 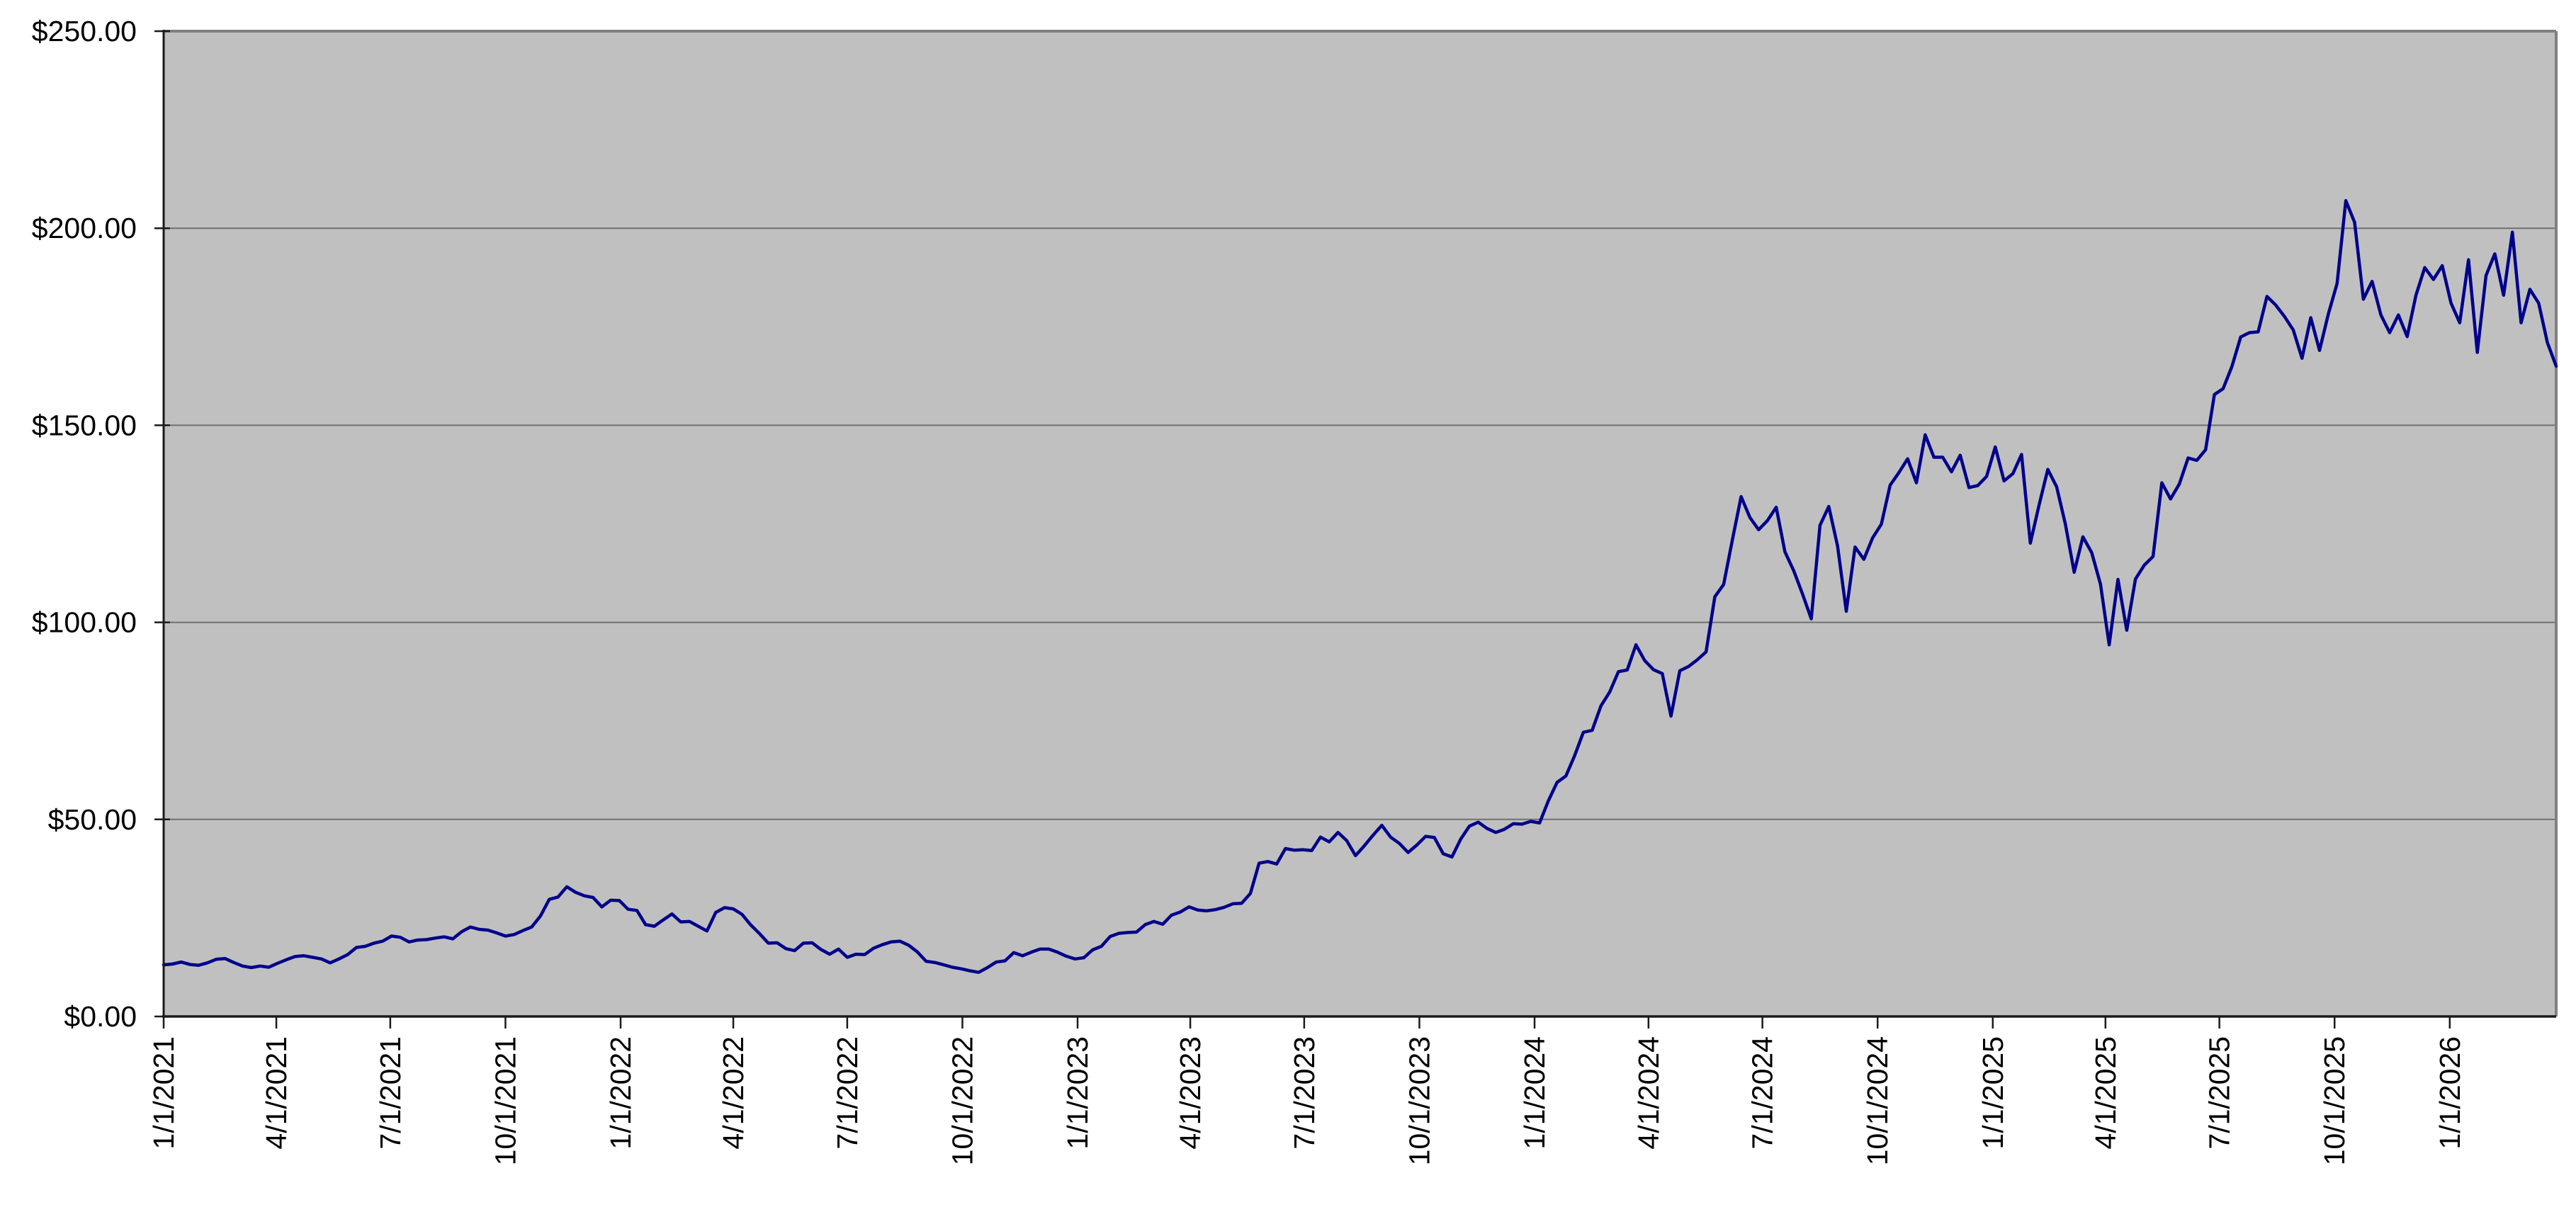 What do you see at coordinates (1762, 1093) in the screenshot?
I see `x-axis-label: 7/1/2024` at bounding box center [1762, 1093].